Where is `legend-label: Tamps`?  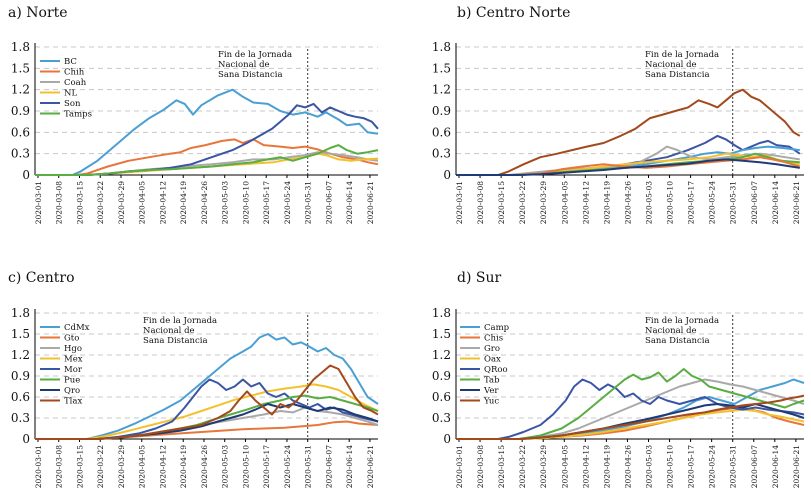
legend-label: Tamps is located at coordinates (78, 115).